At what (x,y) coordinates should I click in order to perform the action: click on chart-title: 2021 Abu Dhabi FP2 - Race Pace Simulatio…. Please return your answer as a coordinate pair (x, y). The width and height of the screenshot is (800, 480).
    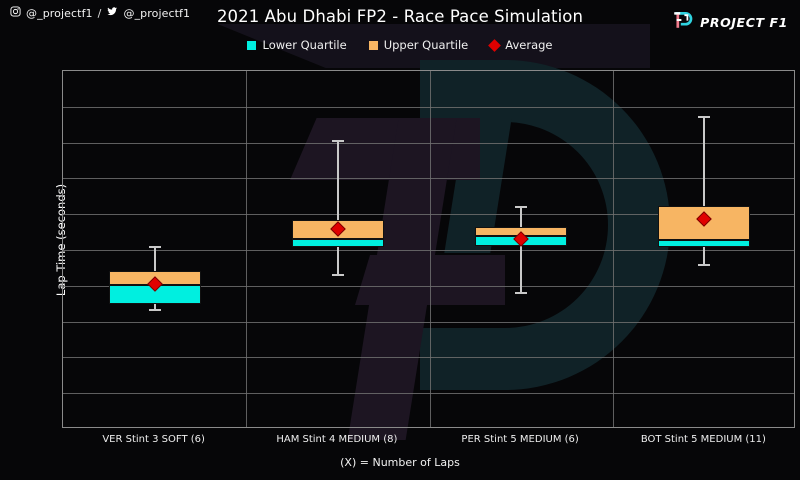
    Looking at the image, I should click on (400, 16).